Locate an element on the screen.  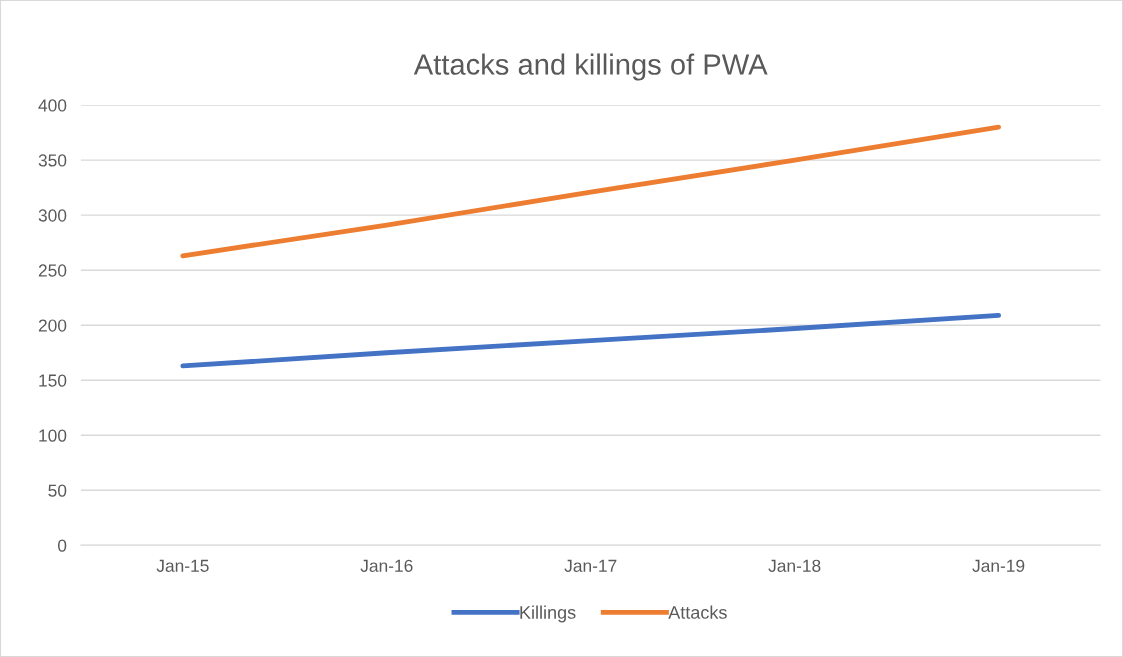
x-tick-label: Jan-16 is located at coordinates (386, 565).